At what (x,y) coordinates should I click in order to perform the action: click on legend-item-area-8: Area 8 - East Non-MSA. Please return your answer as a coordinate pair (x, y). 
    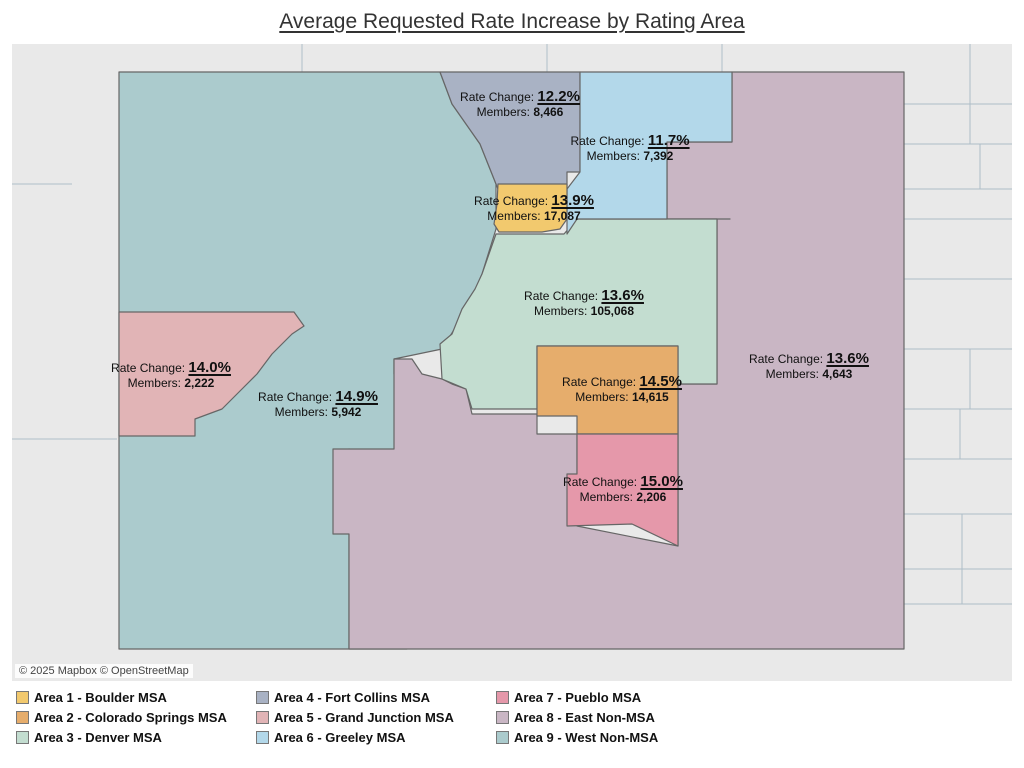
    Looking at the image, I should click on (575, 717).